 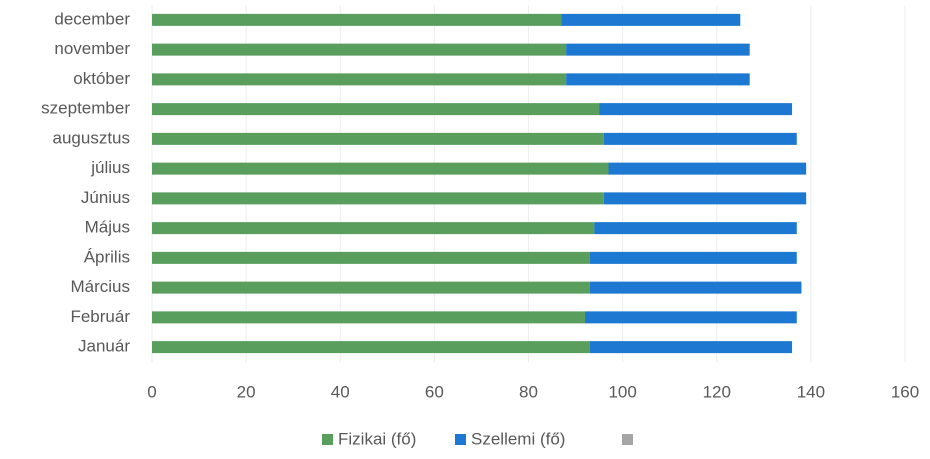 I want to click on y-tick-label: december, so click(x=92, y=18).